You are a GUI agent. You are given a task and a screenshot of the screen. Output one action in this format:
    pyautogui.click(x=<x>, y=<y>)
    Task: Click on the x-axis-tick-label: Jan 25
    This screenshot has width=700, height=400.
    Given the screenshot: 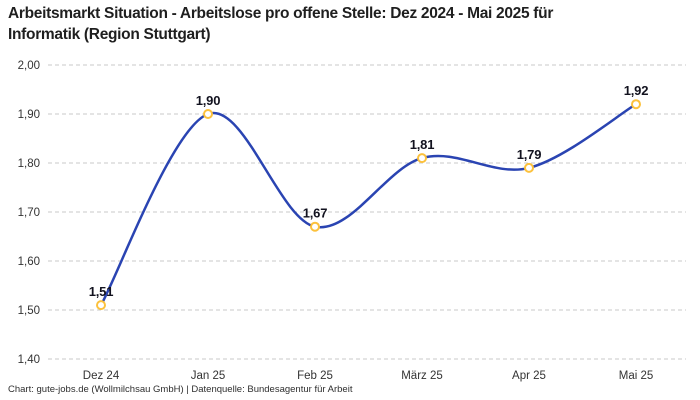 What is the action you would take?
    pyautogui.click(x=208, y=376)
    